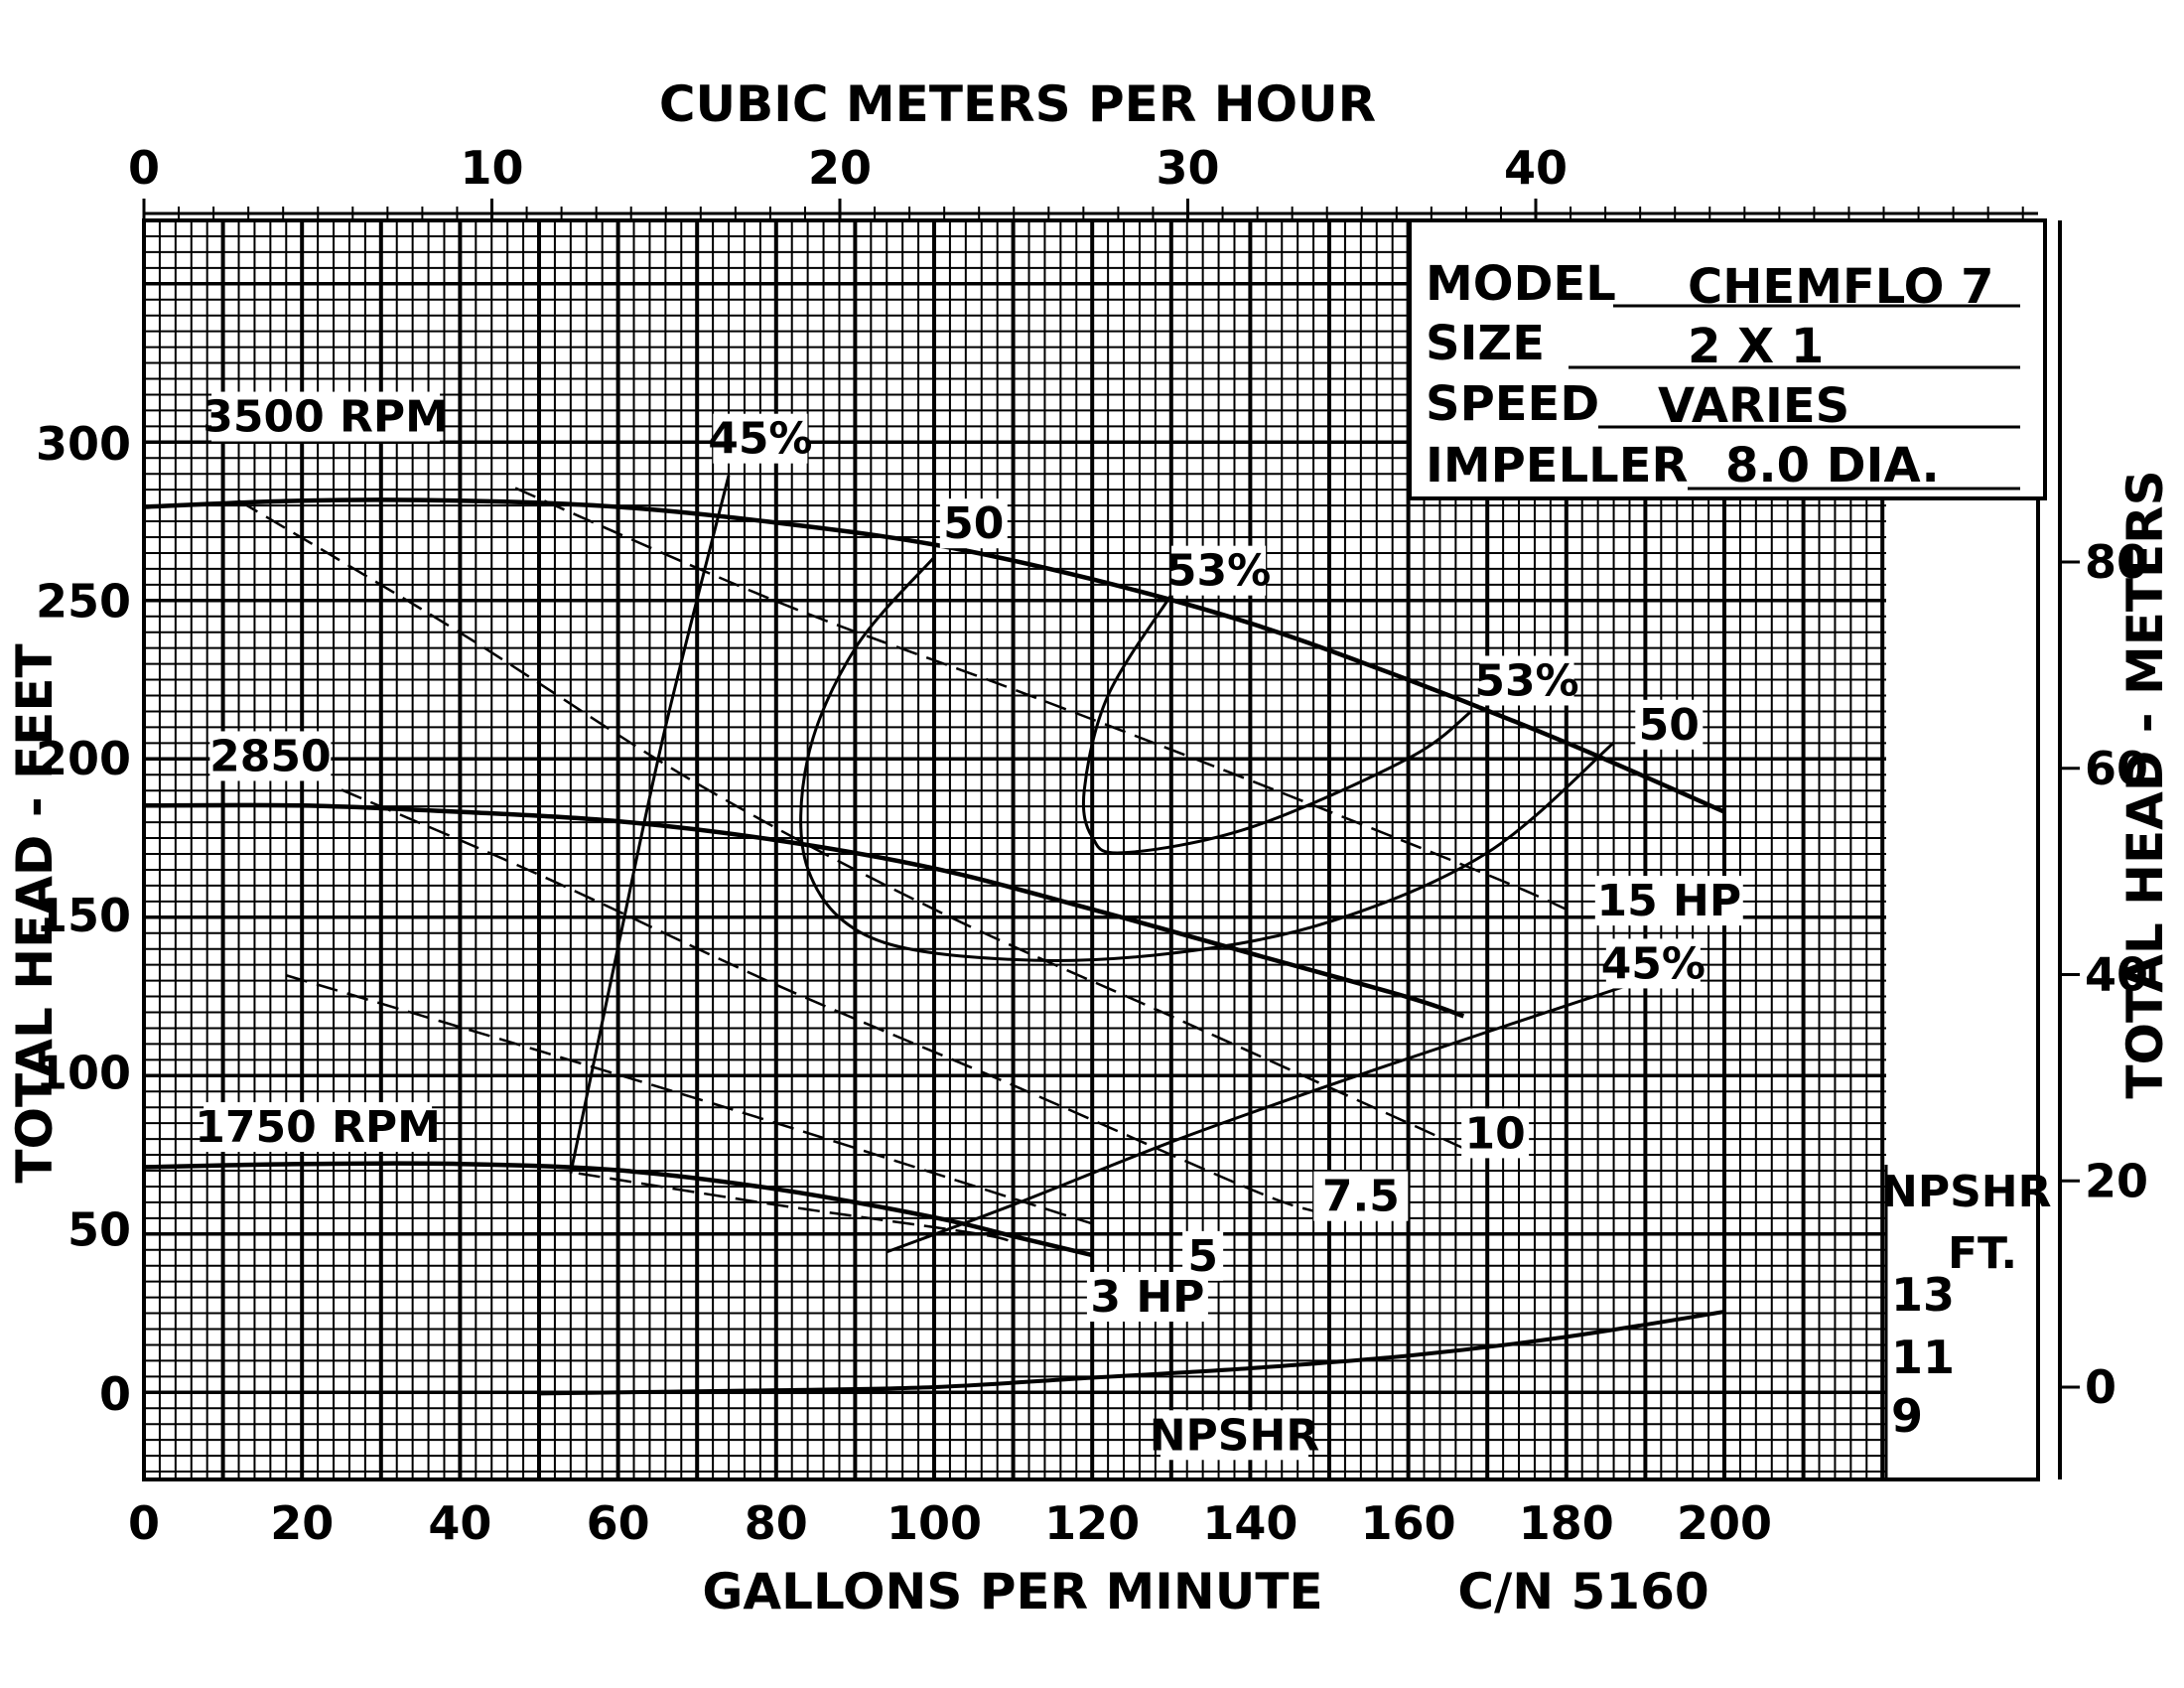 This screenshot has height=1688, width=2184. I want to click on curve-label-power: 15 HP, so click(1668, 901).